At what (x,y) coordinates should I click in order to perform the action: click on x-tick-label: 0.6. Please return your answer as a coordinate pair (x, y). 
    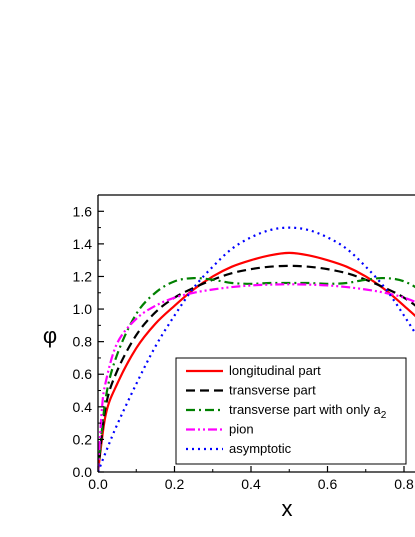
    Looking at the image, I should click on (328, 484).